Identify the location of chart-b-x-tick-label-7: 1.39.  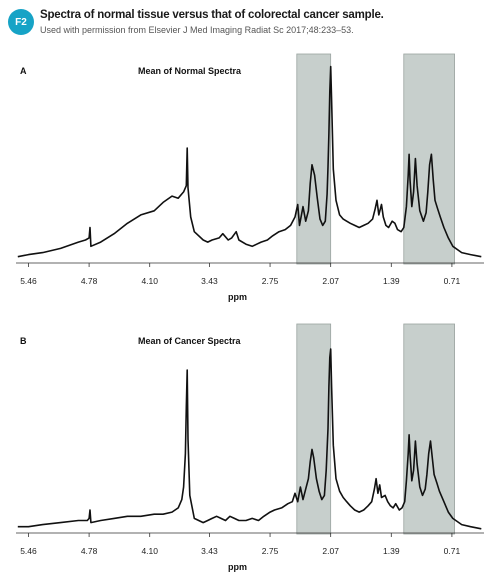
(391, 551).